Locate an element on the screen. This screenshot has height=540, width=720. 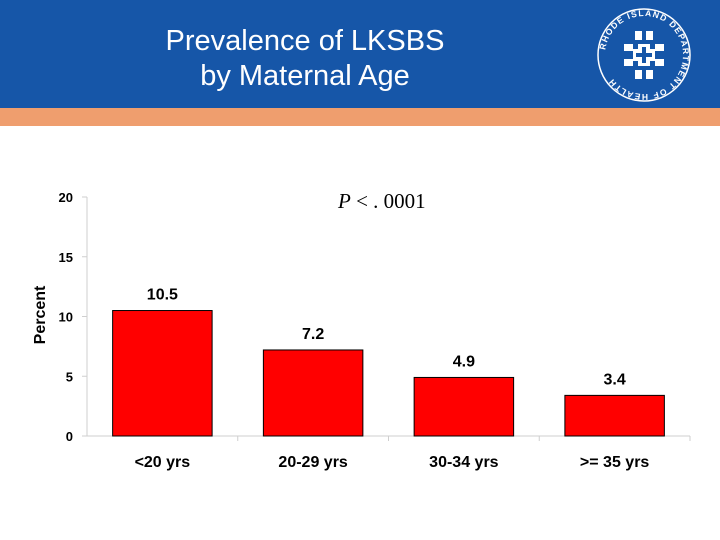
p-value-annotation: P < . 0001 is located at coordinates (382, 201).